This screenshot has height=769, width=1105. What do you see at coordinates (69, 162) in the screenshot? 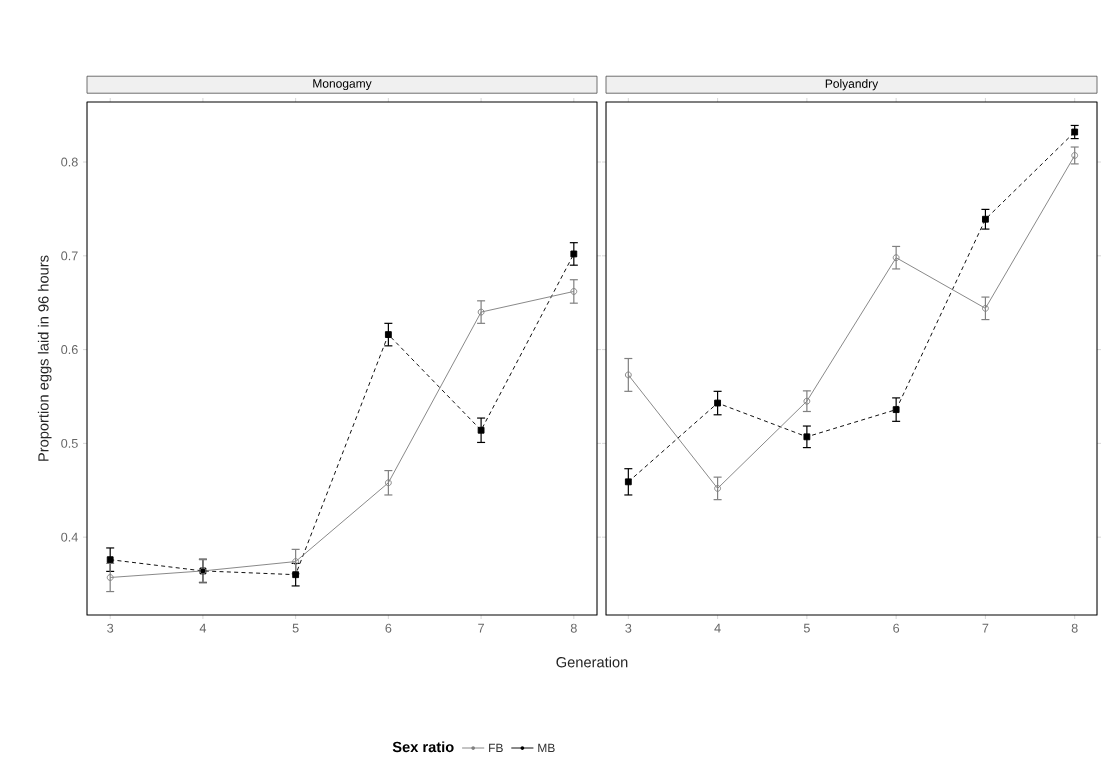
I see `y-tick-label: 0.8` at bounding box center [69, 162].